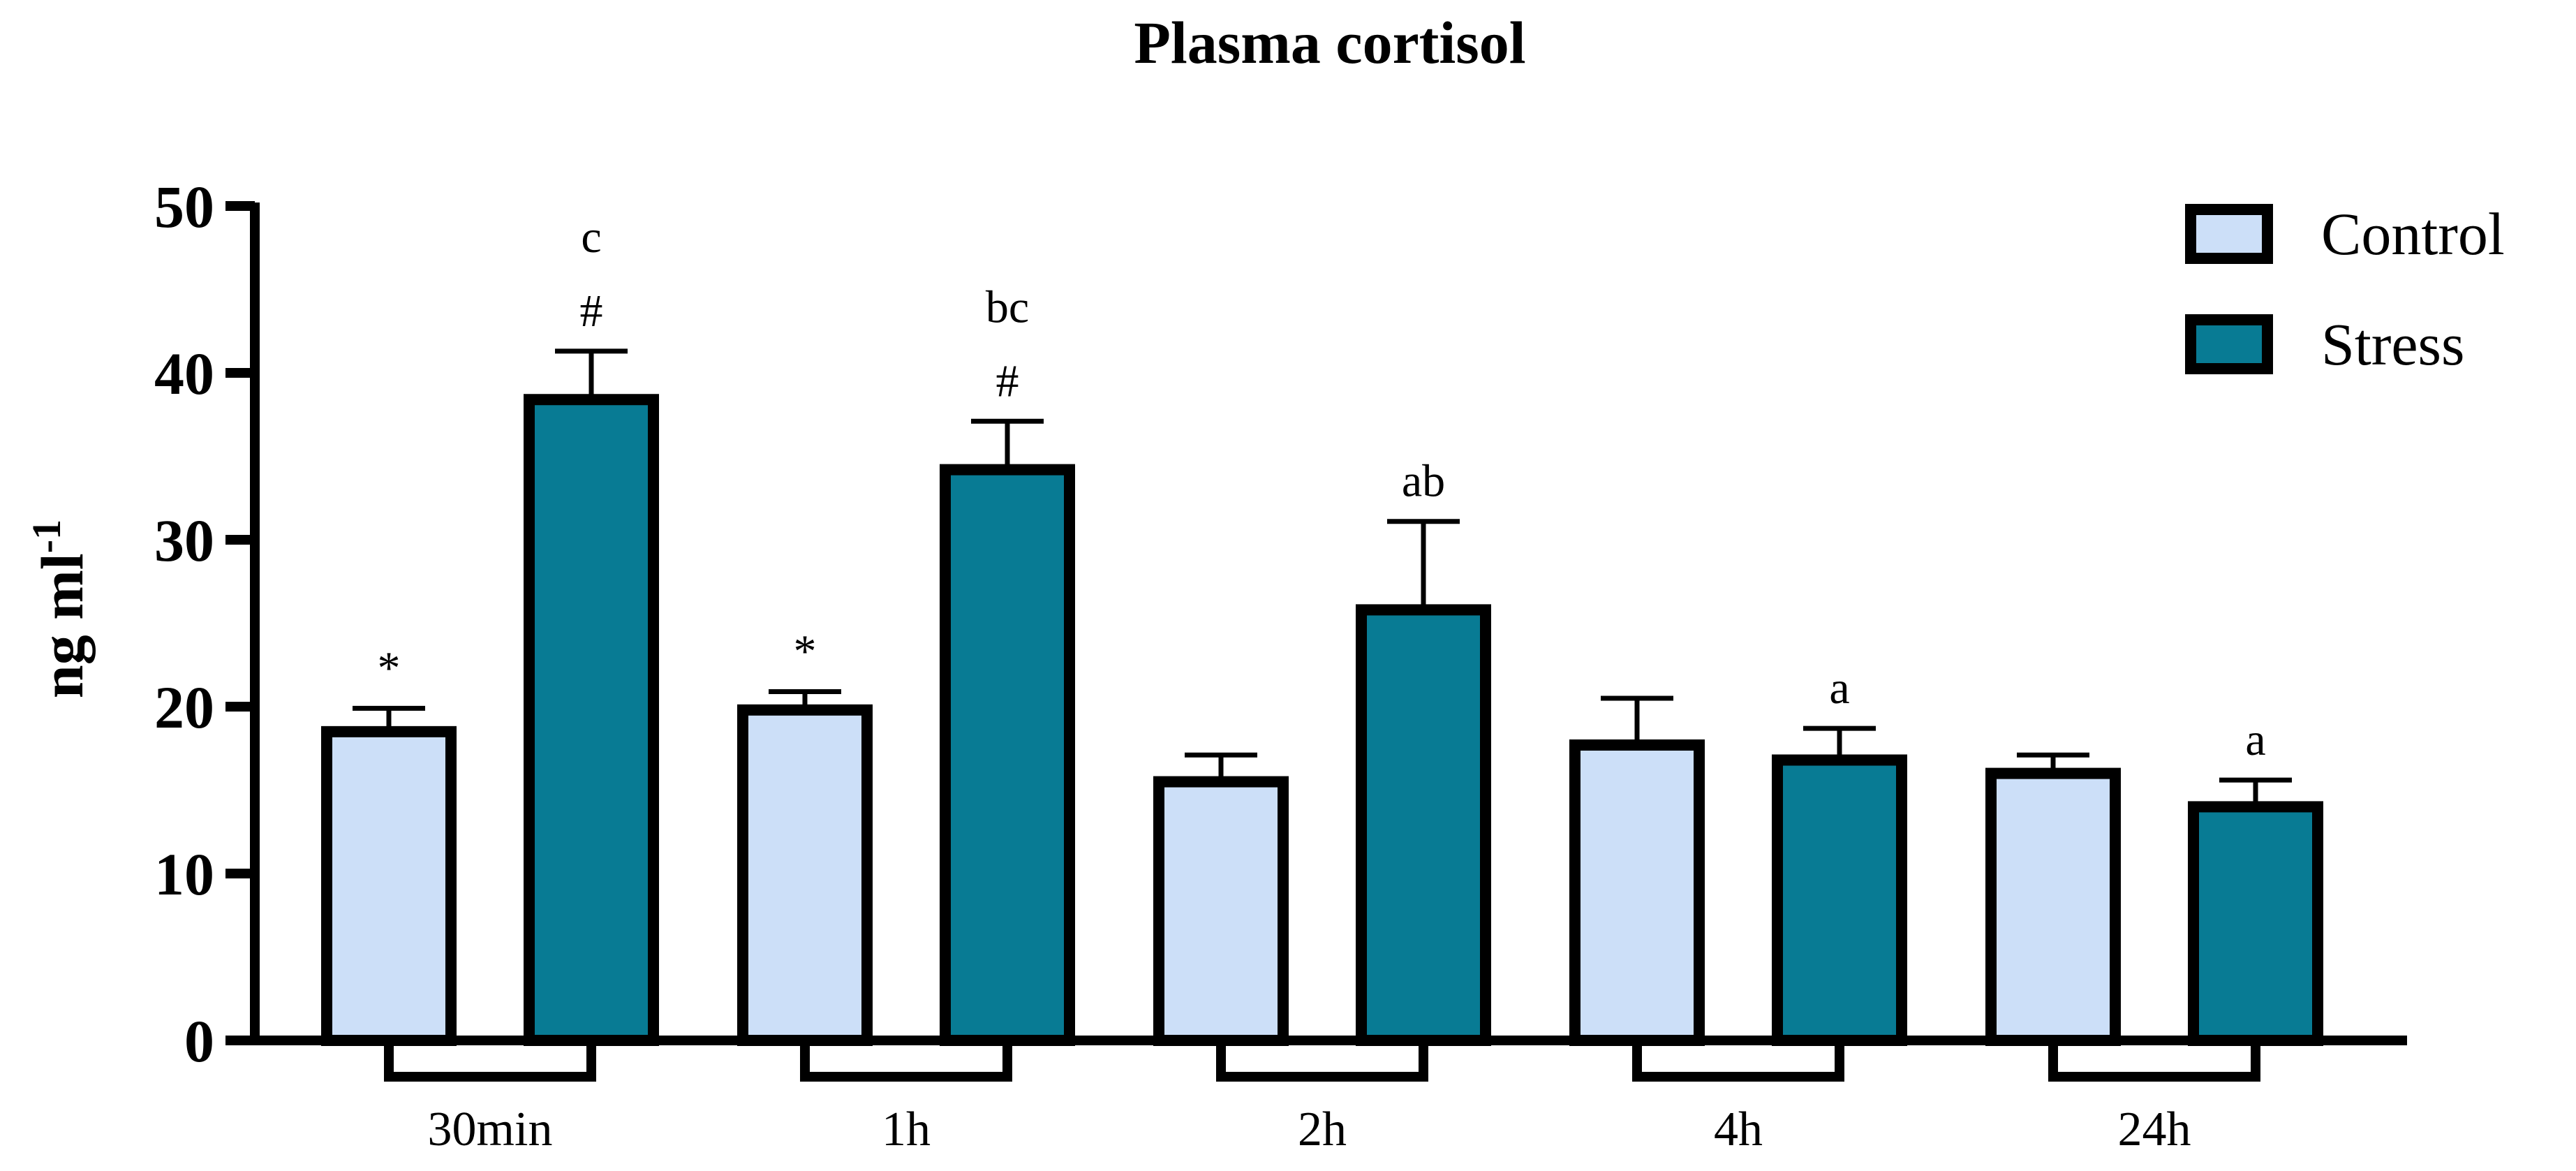 The width and height of the screenshot is (2576, 1171). I want to click on x-tick-label: 4h, so click(1738, 1129).